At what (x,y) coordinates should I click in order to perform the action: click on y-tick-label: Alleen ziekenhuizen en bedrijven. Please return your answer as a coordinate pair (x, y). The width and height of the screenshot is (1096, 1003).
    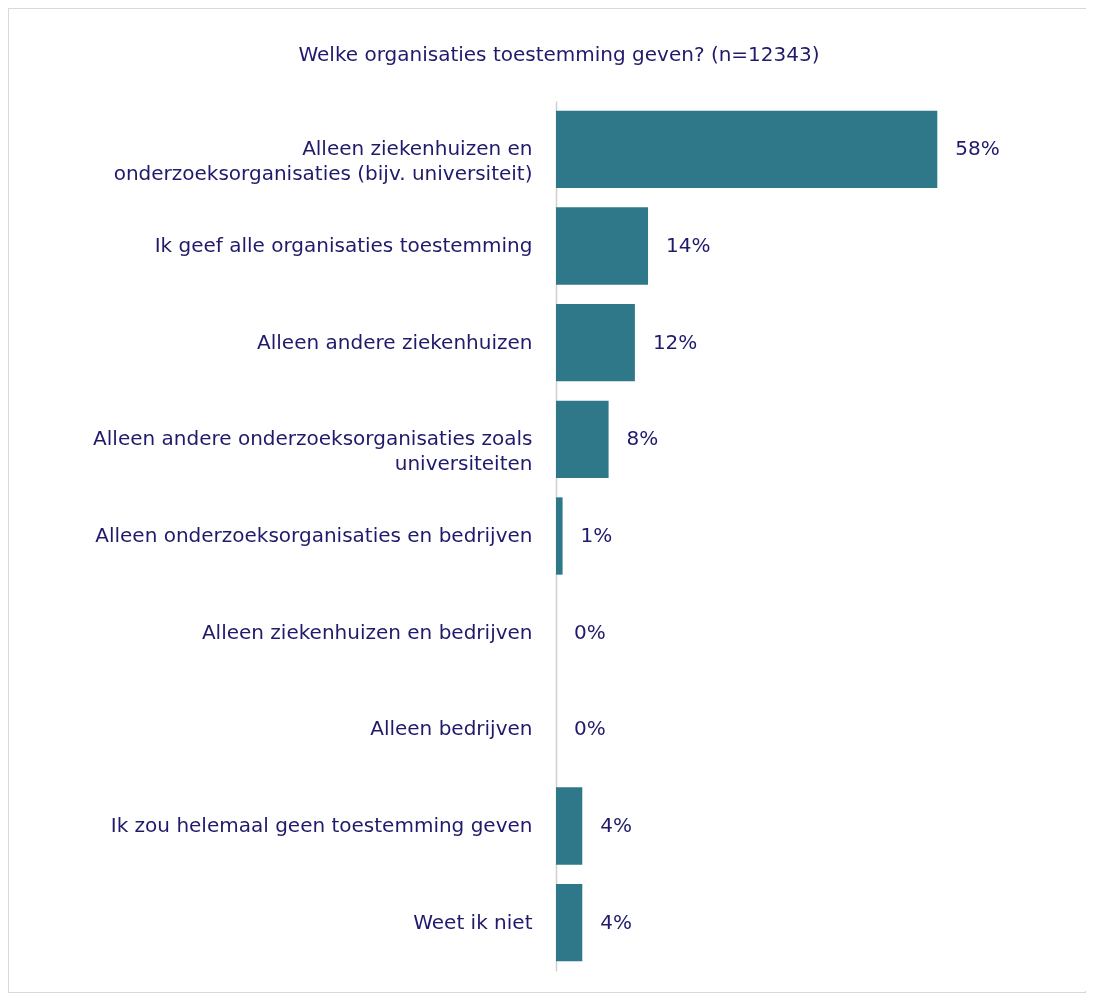
    Looking at the image, I should click on (367, 631).